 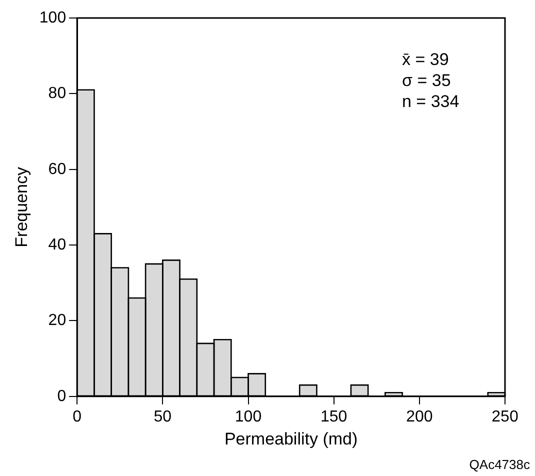 I want to click on y-tick-label: 40, so click(x=57, y=245).